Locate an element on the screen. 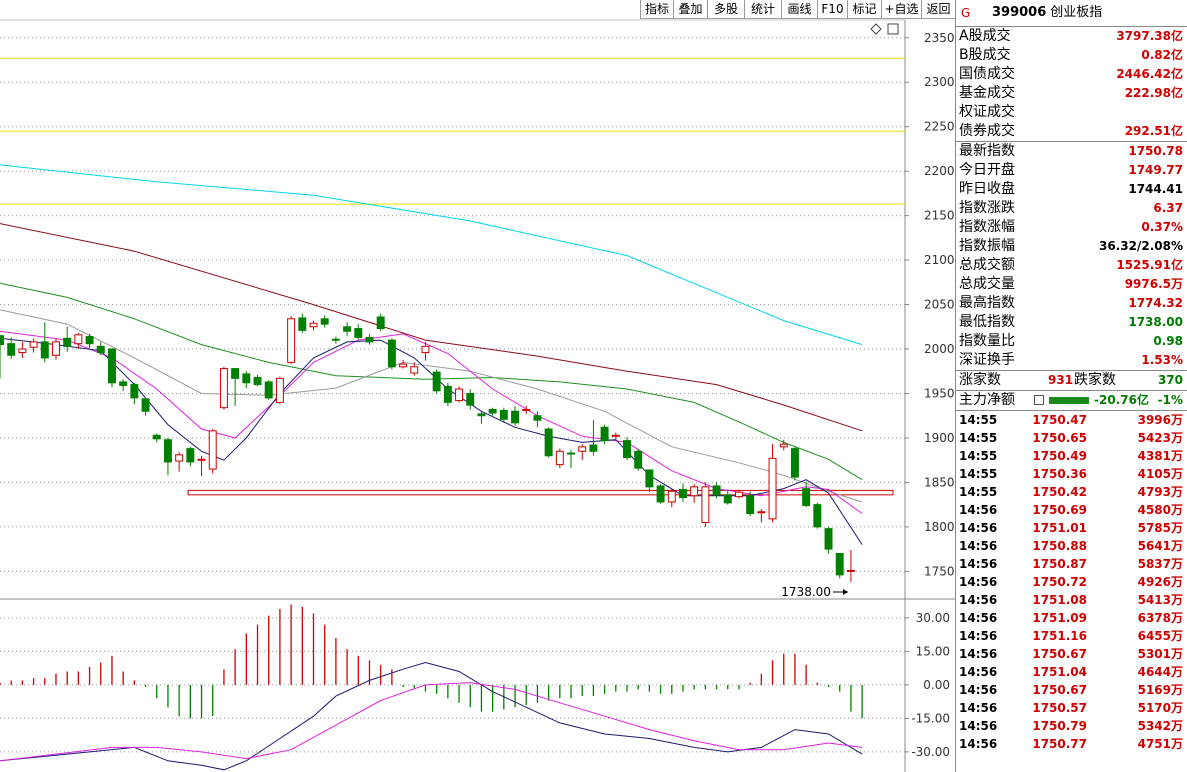 This screenshot has width=1187, height=772. tick-volume: 4644万 is located at coordinates (1160, 672).